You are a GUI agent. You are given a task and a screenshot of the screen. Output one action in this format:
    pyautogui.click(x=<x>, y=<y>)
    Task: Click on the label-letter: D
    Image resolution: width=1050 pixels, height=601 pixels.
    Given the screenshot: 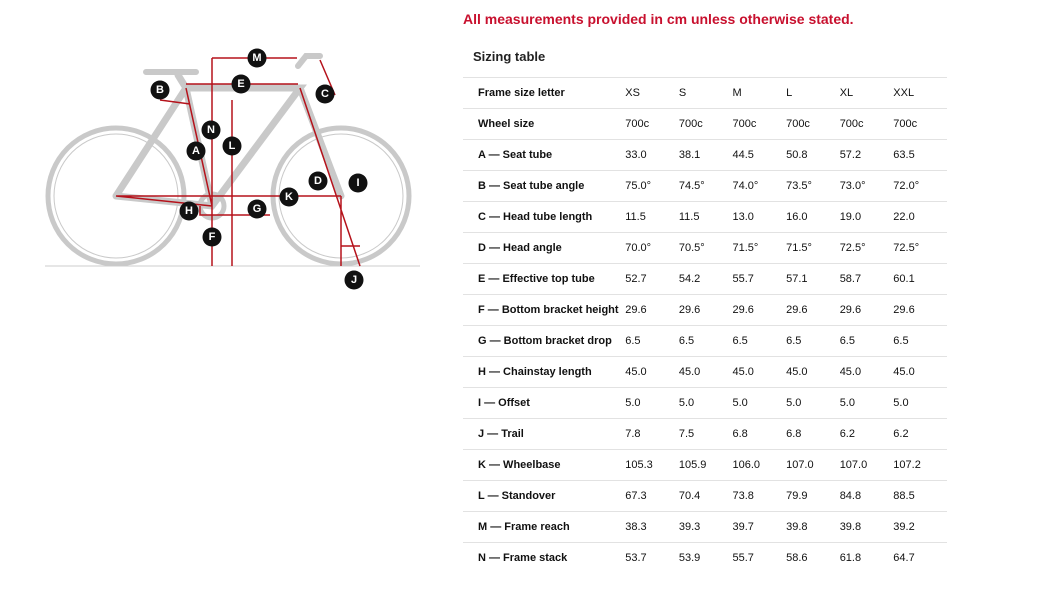 What is the action you would take?
    pyautogui.click(x=318, y=181)
    